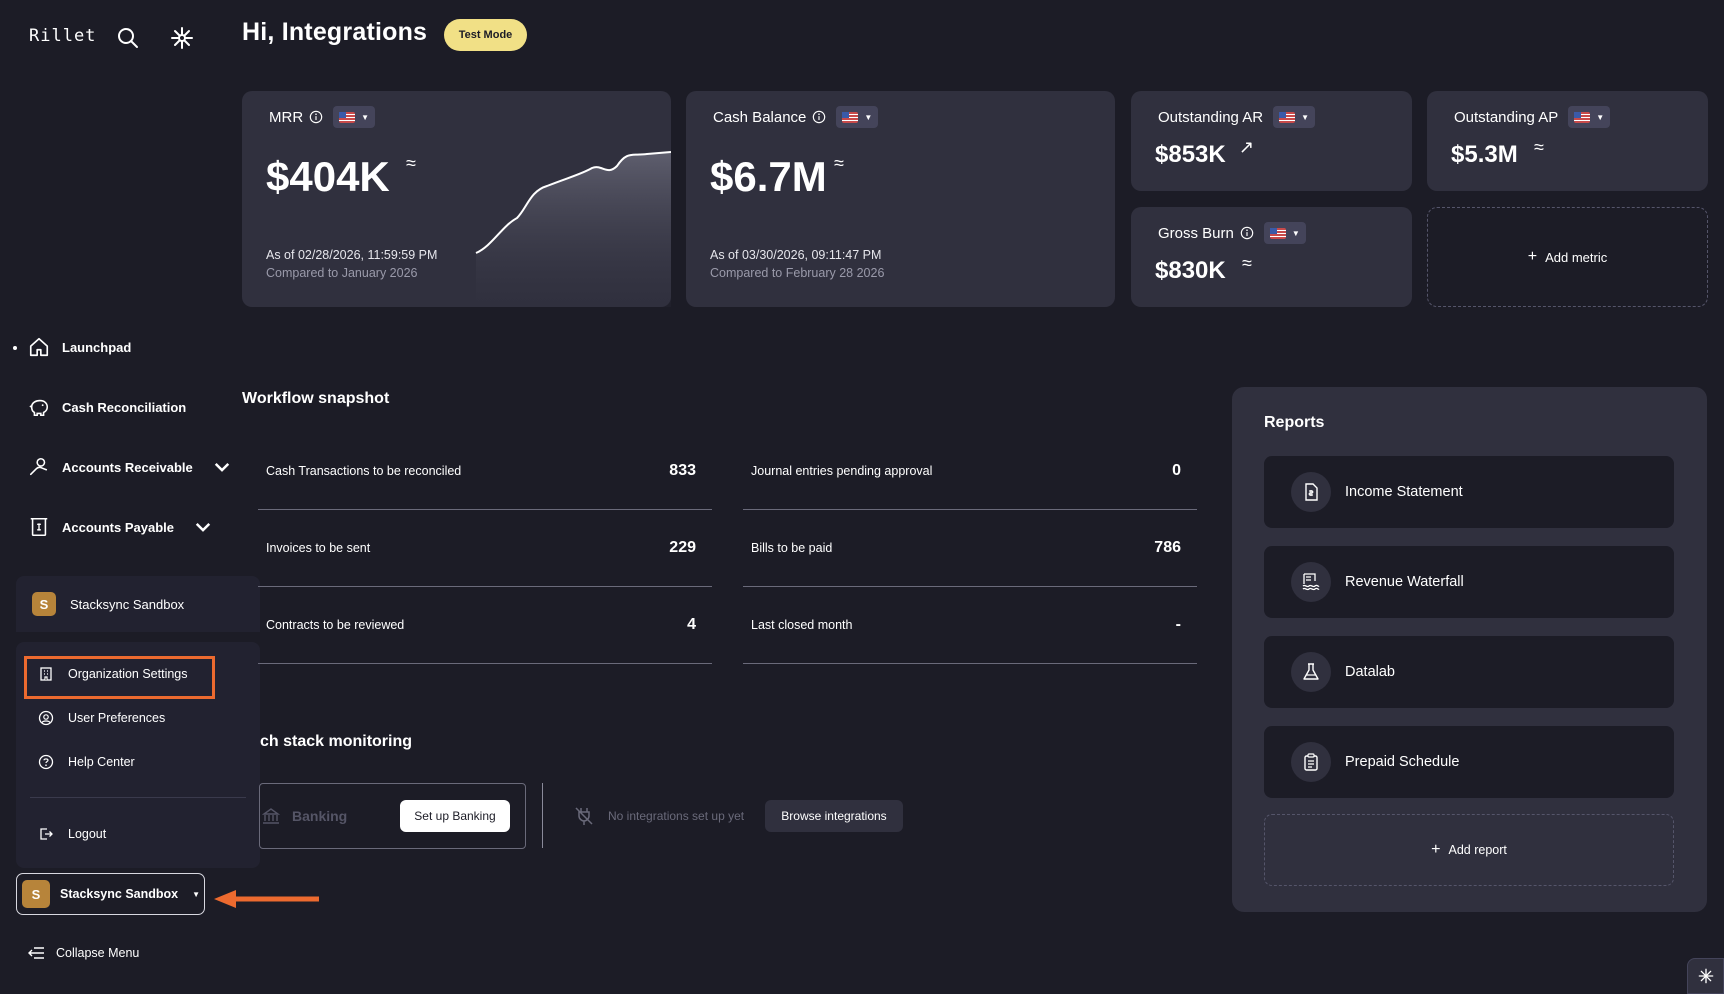  I want to click on building-icon, so click(46, 674).